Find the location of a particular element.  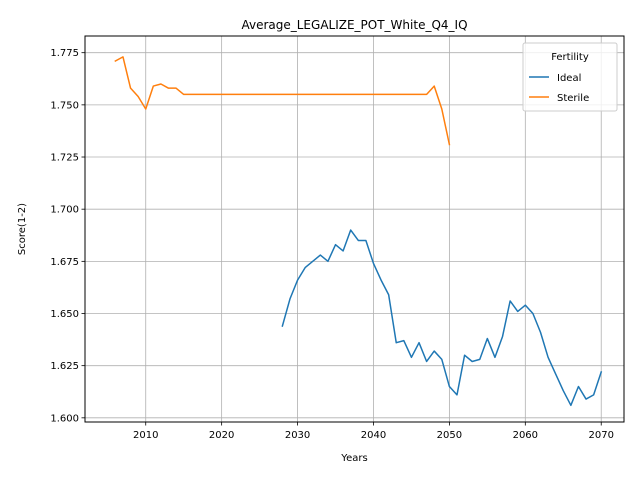

x-axis-title: Years is located at coordinates (353, 458).